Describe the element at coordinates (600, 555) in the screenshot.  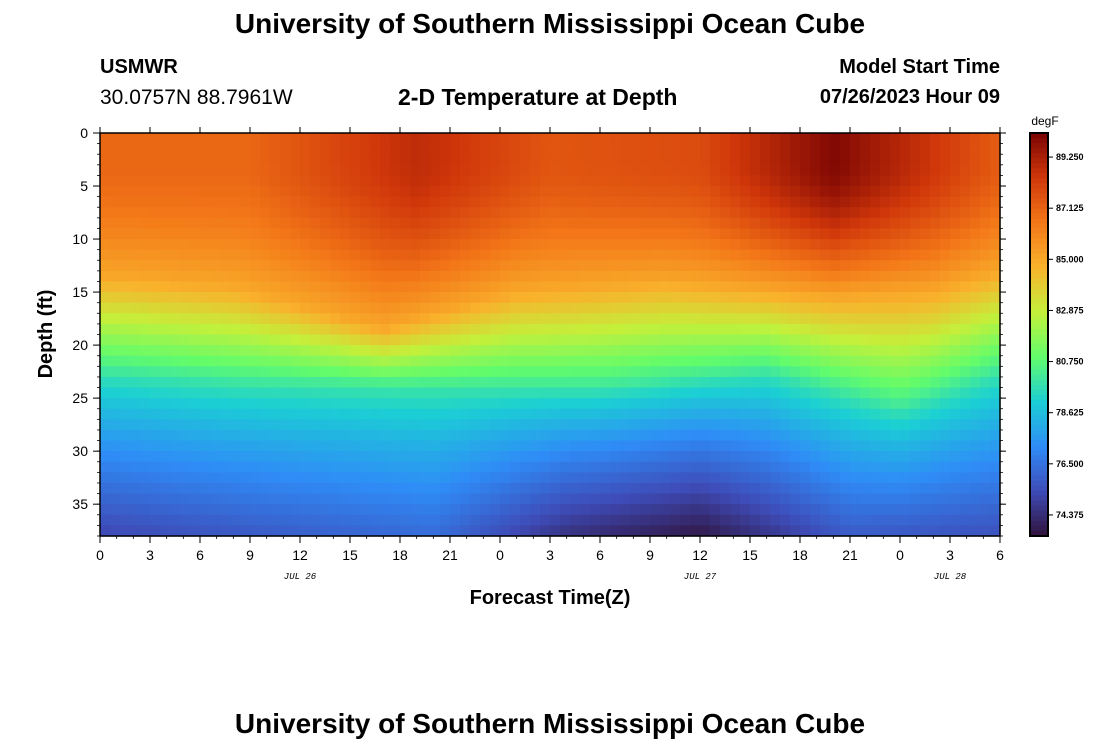
I see `x-tick-label: 6` at that location.